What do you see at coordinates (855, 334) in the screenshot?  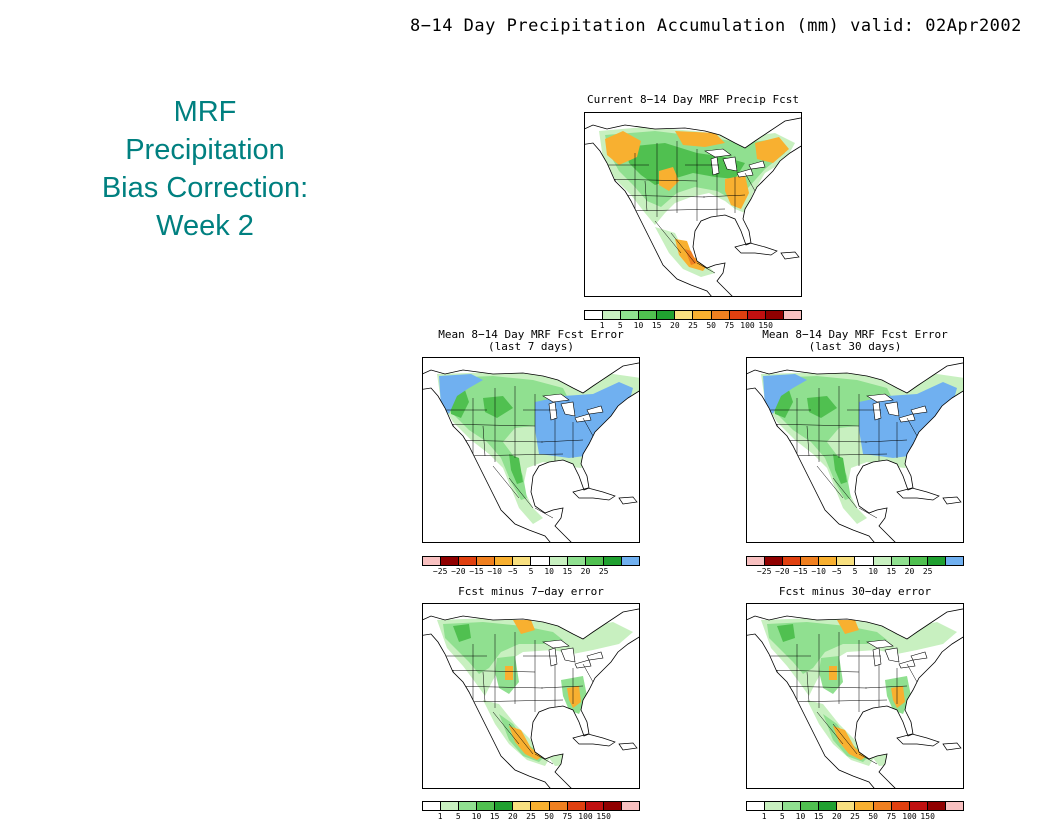 I see `panel-title-line: Mean 8−14 Day MRF Fcst Error` at bounding box center [855, 334].